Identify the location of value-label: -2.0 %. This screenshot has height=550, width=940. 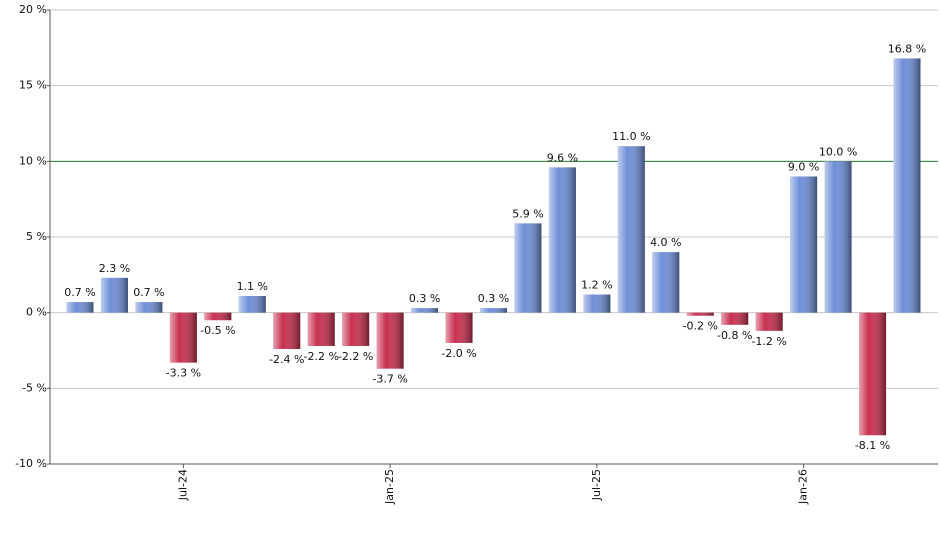
(458, 353).